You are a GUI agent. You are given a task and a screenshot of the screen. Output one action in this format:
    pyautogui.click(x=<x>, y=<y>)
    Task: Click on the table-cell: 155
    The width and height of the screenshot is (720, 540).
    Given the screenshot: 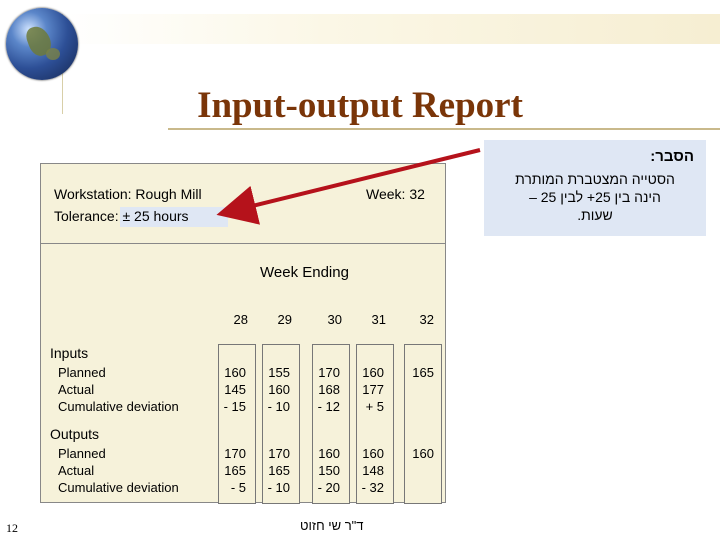 What is the action you would take?
    pyautogui.click(x=279, y=372)
    